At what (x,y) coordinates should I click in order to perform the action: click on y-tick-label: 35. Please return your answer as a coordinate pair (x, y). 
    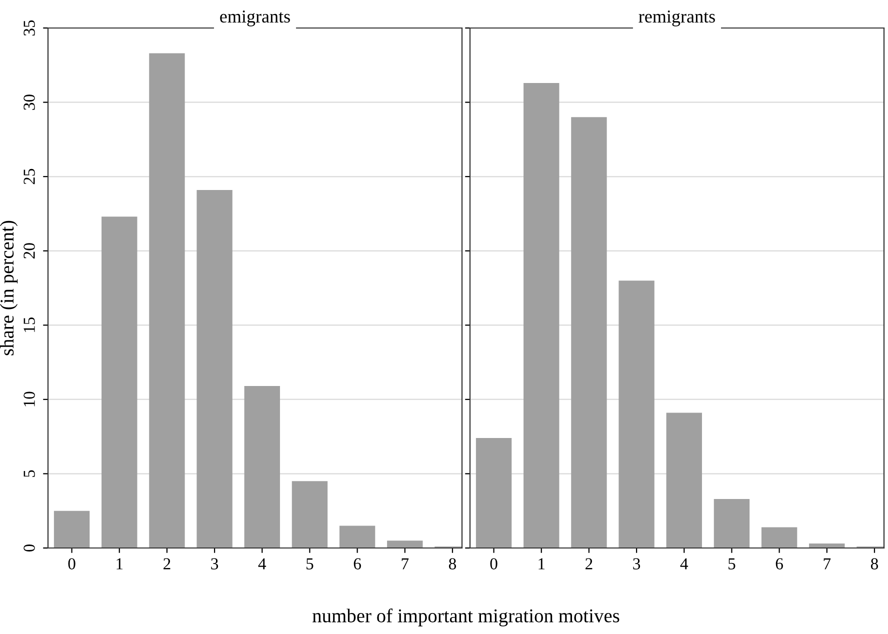
    Looking at the image, I should click on (29, 28).